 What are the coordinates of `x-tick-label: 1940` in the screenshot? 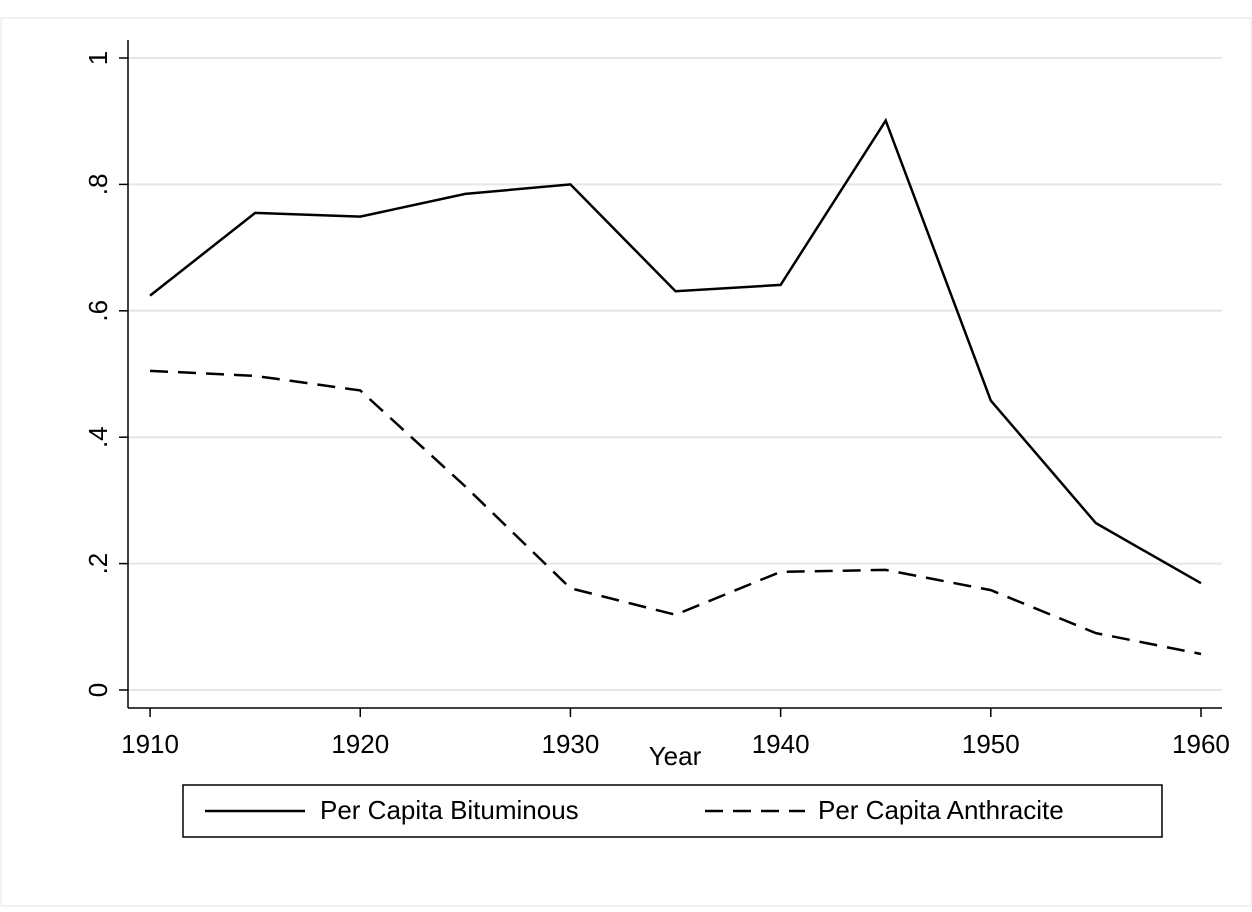 It's located at (781, 744).